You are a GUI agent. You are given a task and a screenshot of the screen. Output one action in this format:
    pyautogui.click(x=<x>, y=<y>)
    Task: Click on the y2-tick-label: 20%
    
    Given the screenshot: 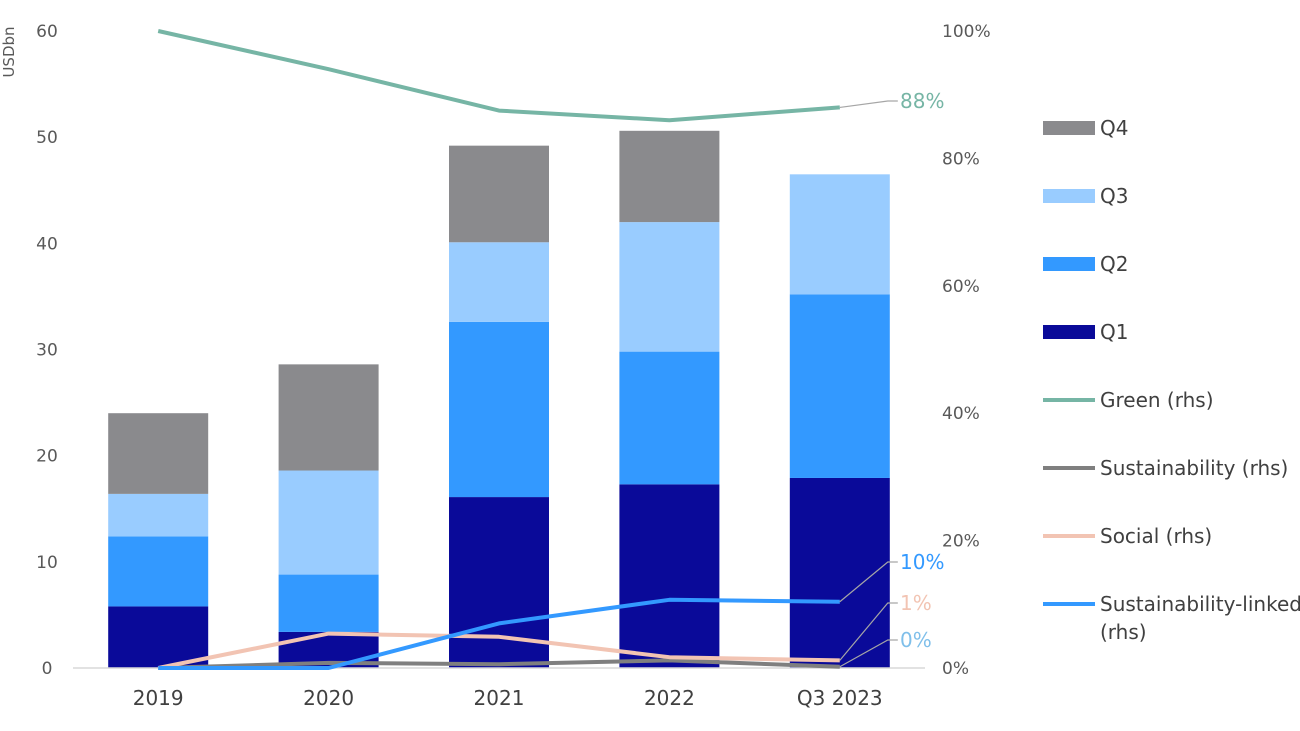 What is the action you would take?
    pyautogui.click(x=961, y=542)
    